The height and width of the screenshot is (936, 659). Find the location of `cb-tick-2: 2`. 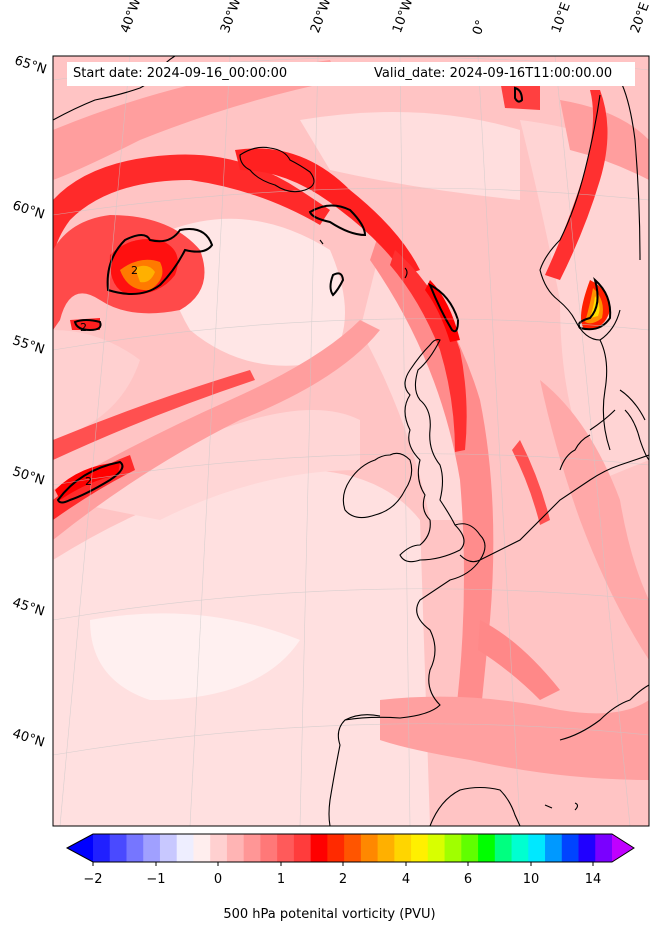

cb-tick-2: 2 is located at coordinates (343, 879).